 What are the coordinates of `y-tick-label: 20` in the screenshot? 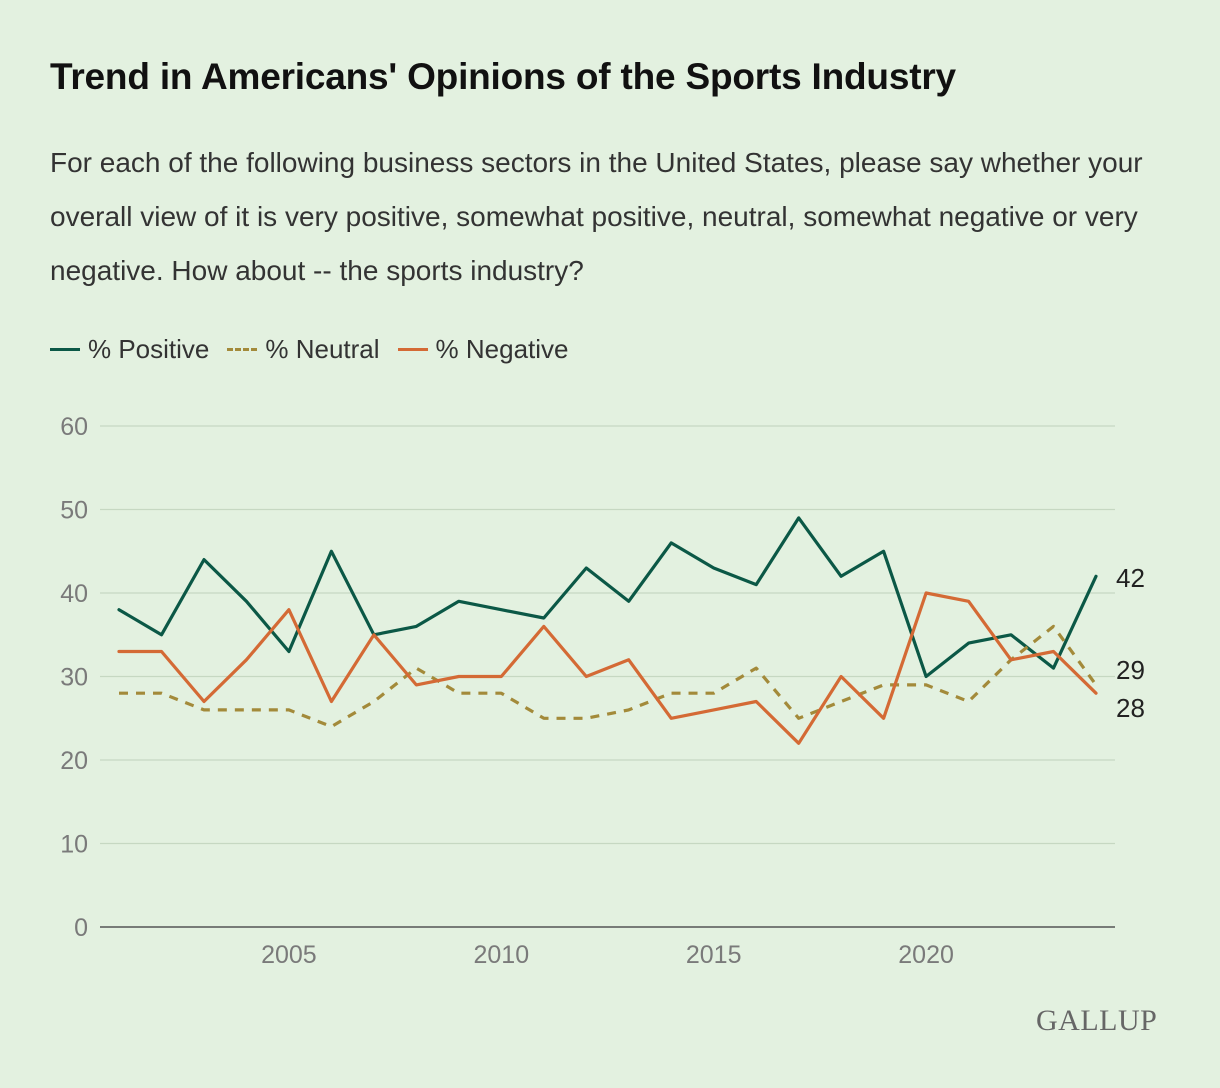 It's located at (74, 761).